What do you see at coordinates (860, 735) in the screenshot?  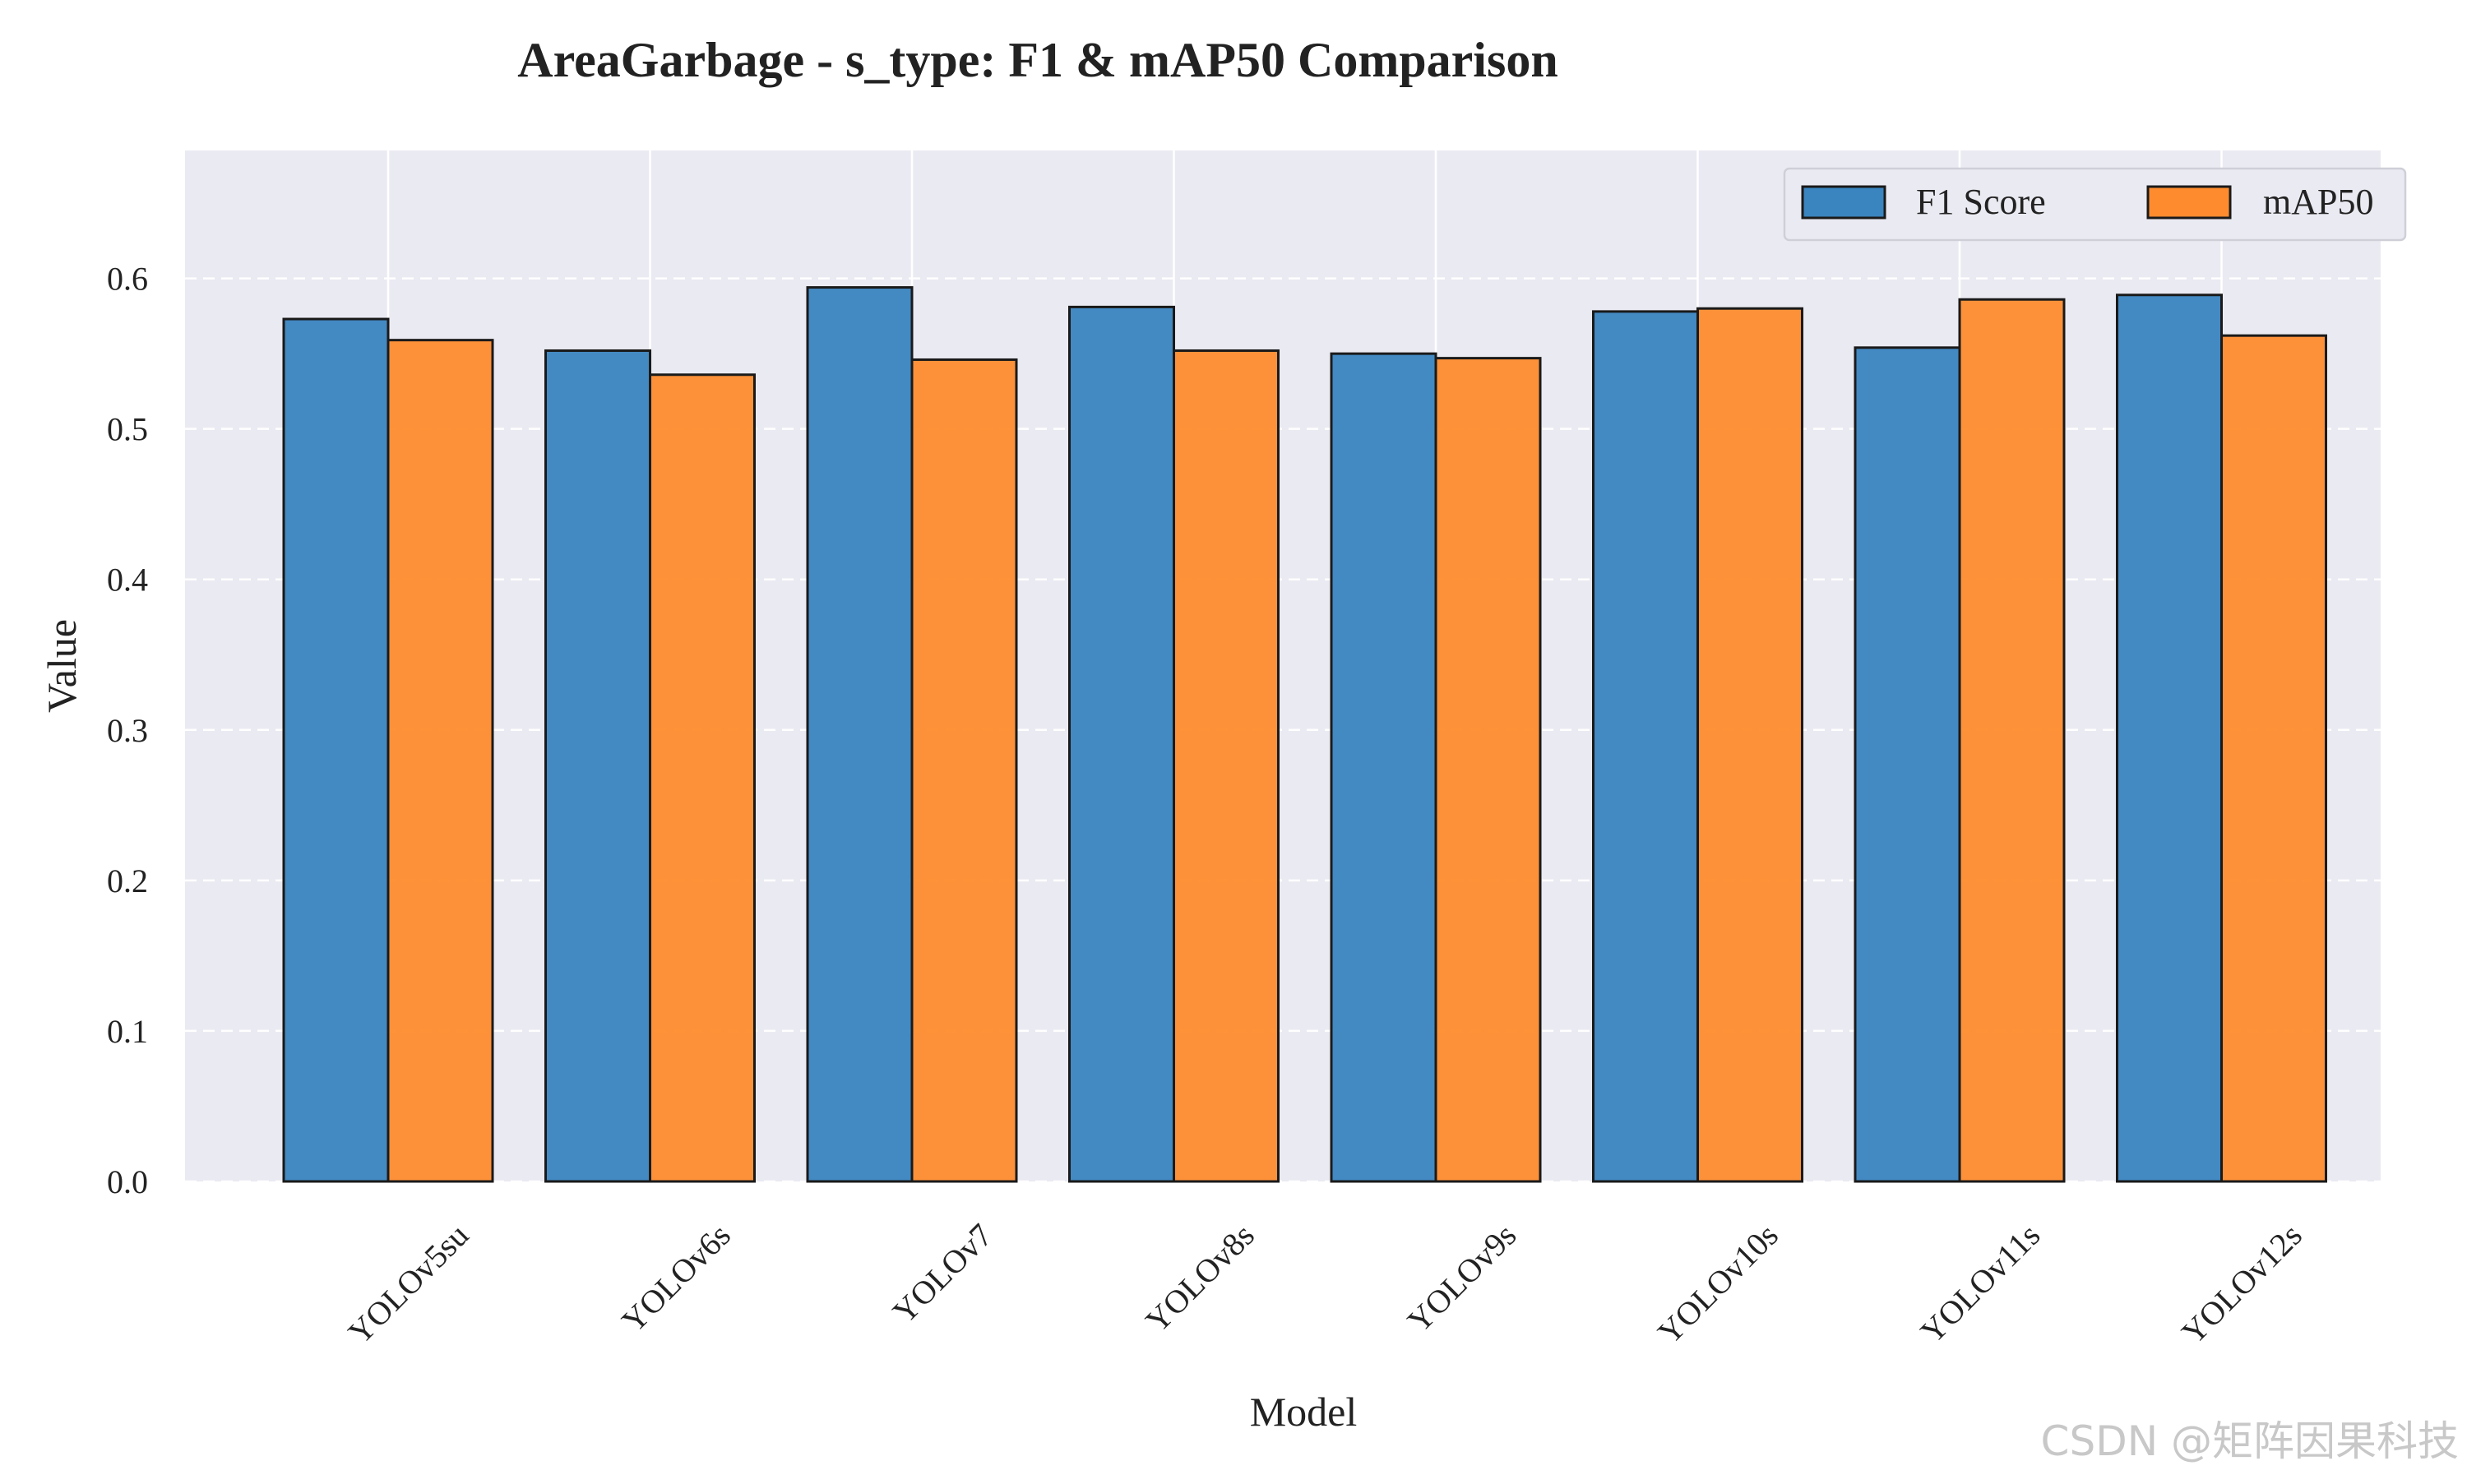 I see `bar-f1-yolov7` at bounding box center [860, 735].